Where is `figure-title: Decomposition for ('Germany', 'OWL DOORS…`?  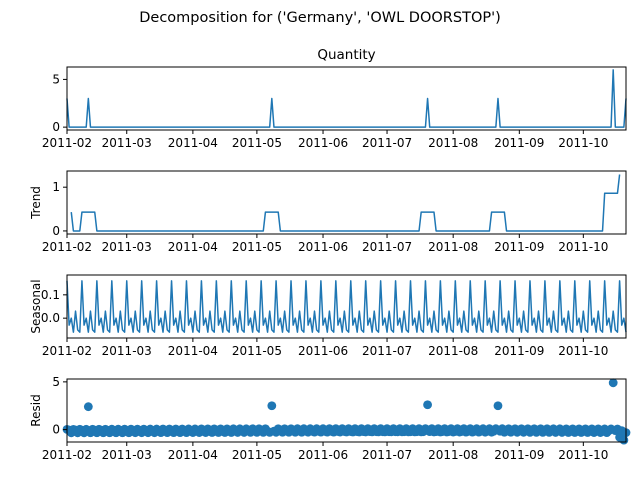
figure-title: Decomposition for ('Germany', 'OWL DOORS… is located at coordinates (320, 18).